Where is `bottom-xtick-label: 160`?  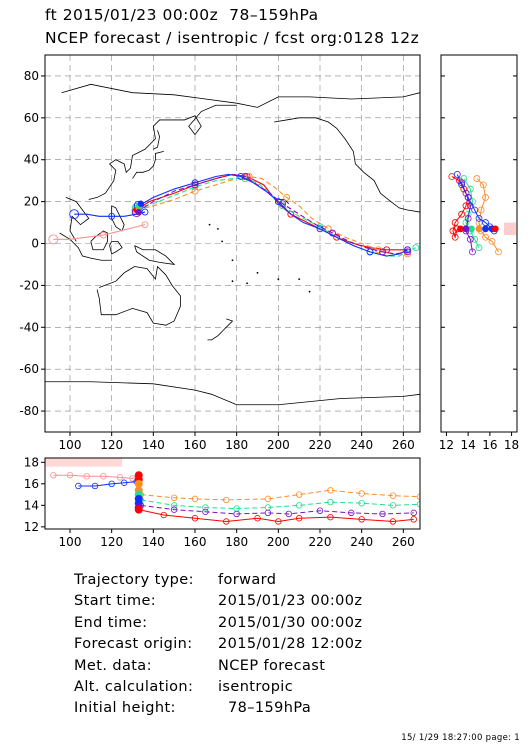
bottom-xtick-label: 160 is located at coordinates (195, 542).